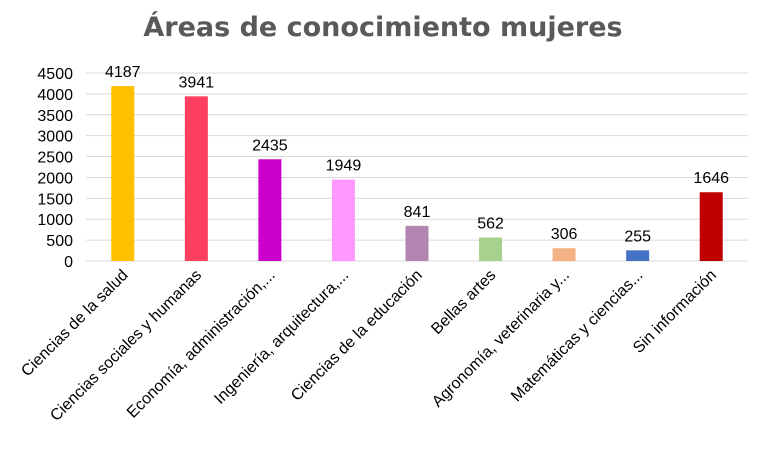 This screenshot has width=766, height=453. I want to click on data-label: 306, so click(564, 234).